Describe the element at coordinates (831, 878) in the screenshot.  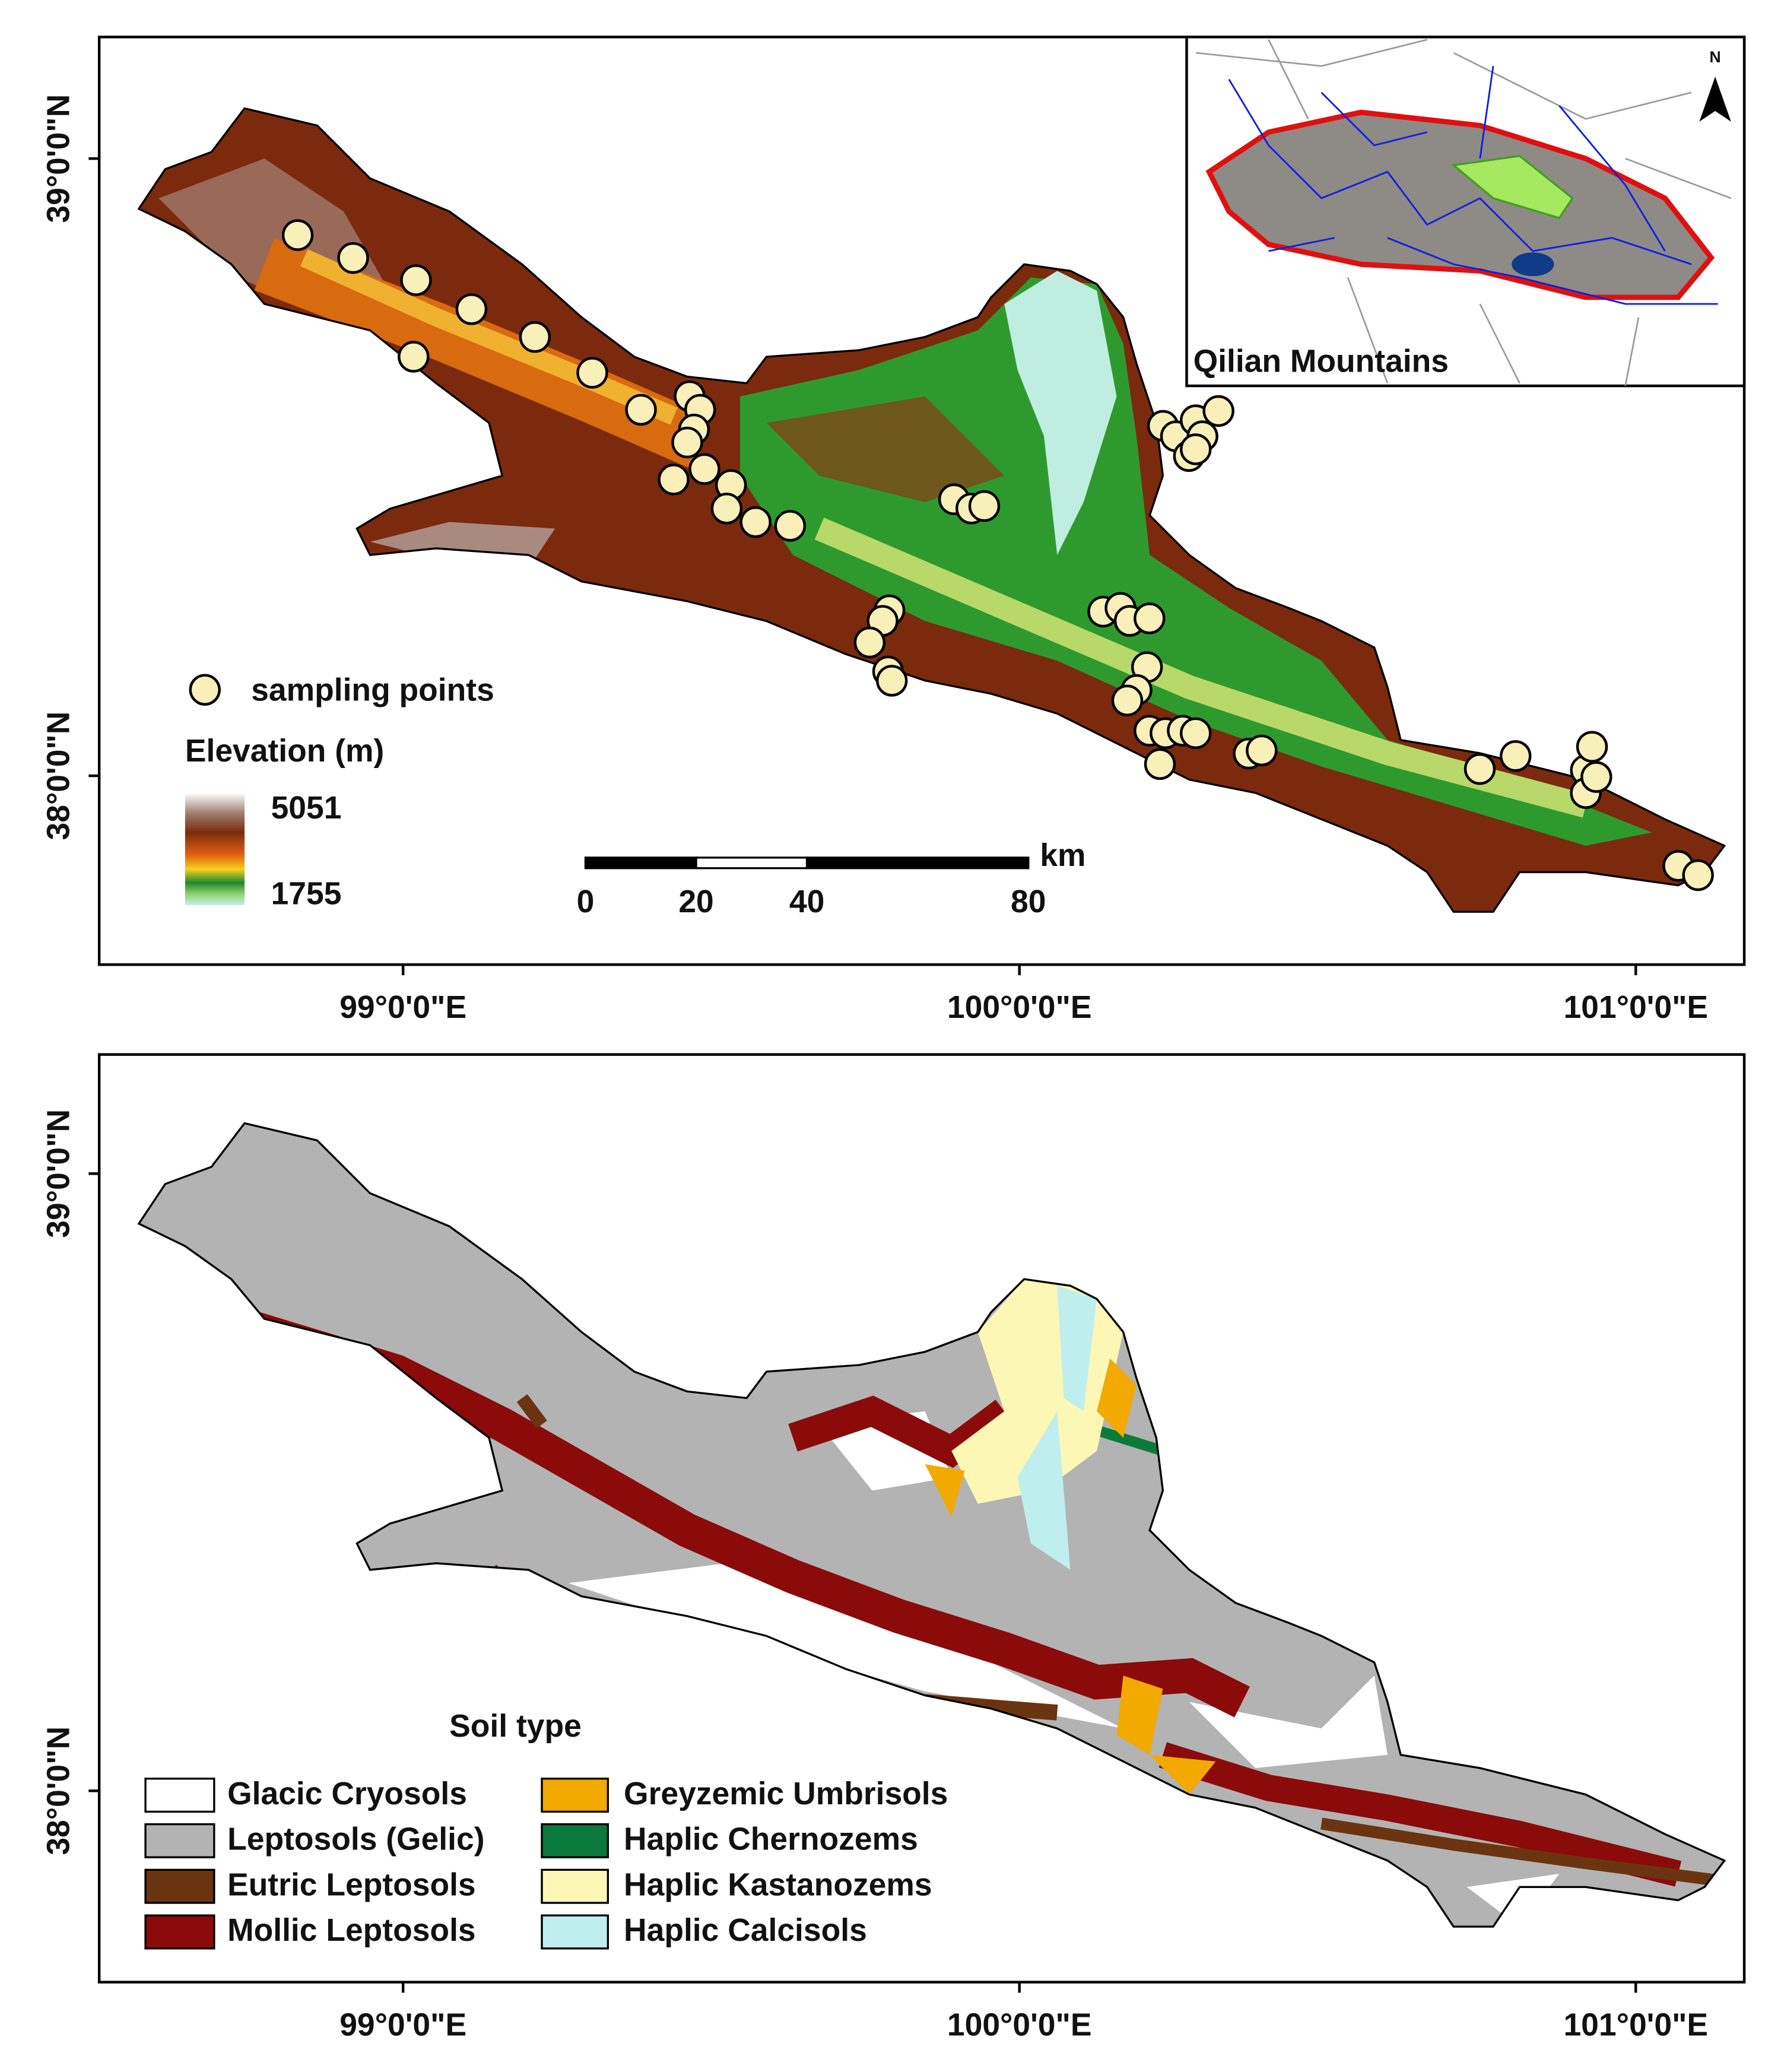
I see `scale-bar: km 0 20 40 80` at that location.